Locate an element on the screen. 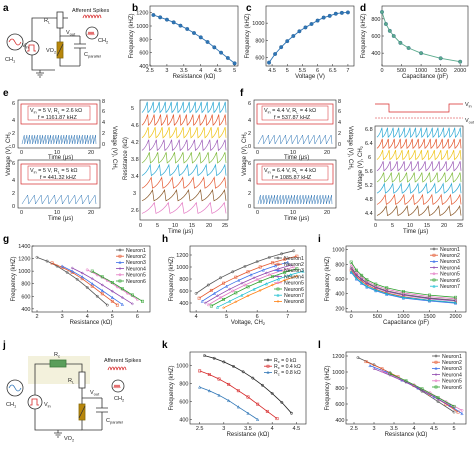 The image size is (474, 452). f-ytick-right: 2 is located at coordinates (339, 134).